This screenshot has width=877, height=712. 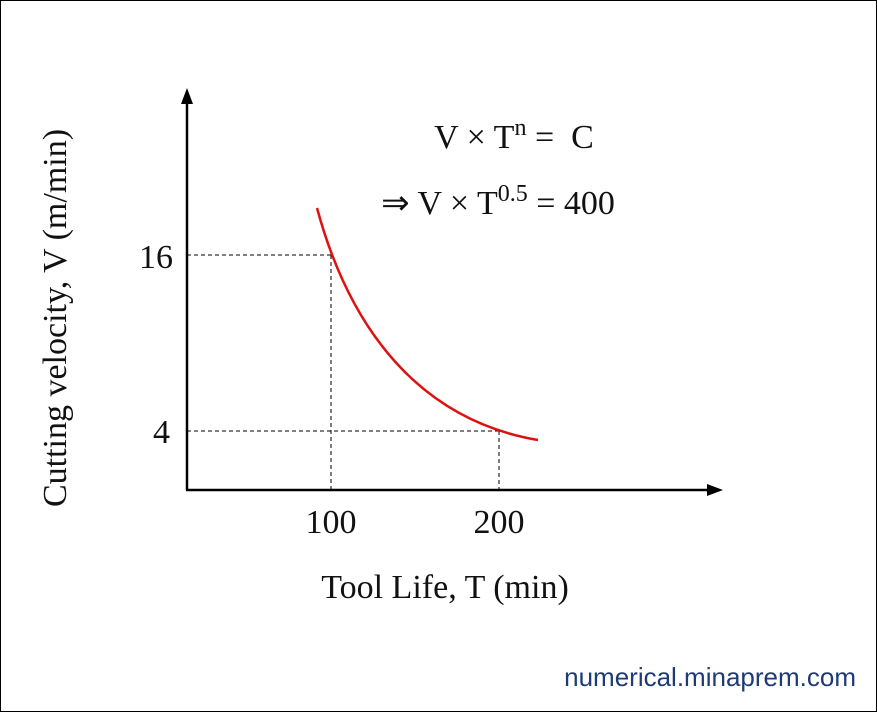 I want to click on equation: V × Tn = C, so click(x=514, y=135).